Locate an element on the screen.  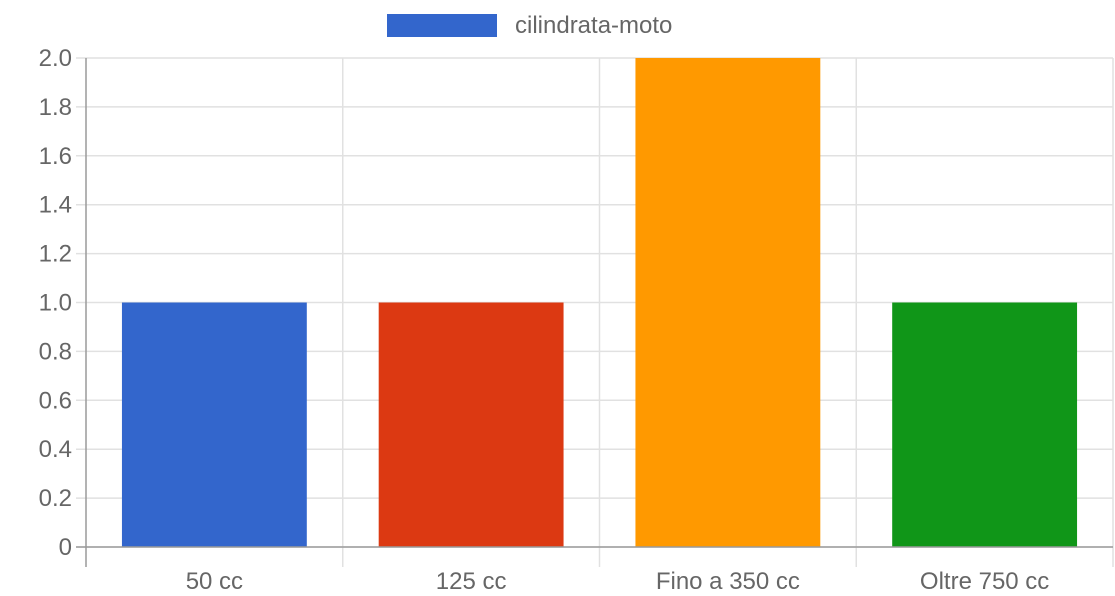
y-tick-labels: 0 0.2 0.4 0.6 0.8 1.0 1.2 1.4 1.6 1.8 2.0 is located at coordinates (55, 303).